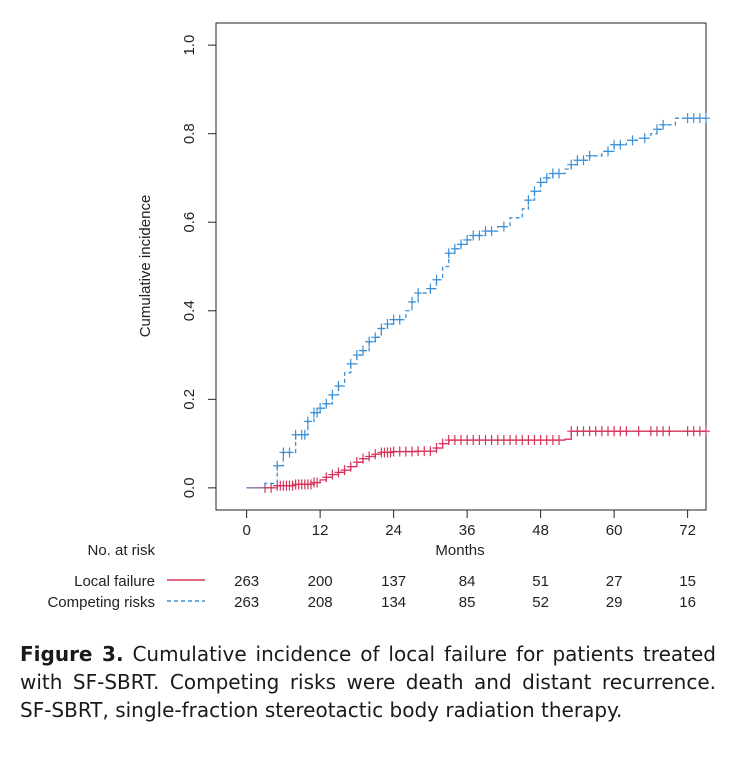 The width and height of the screenshot is (732, 768). What do you see at coordinates (189, 133) in the screenshot?
I see `y-tick-label: 0.8` at bounding box center [189, 133].